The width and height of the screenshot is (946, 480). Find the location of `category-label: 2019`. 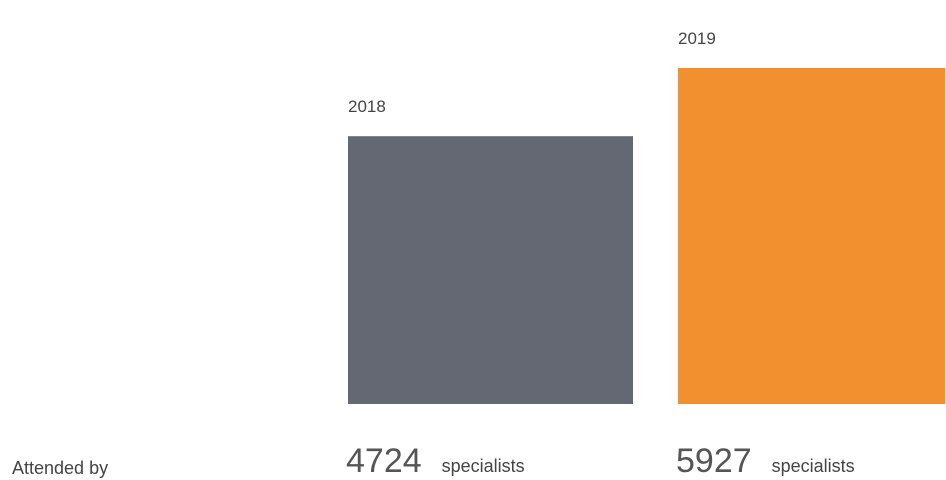

category-label: 2019 is located at coordinates (697, 38).